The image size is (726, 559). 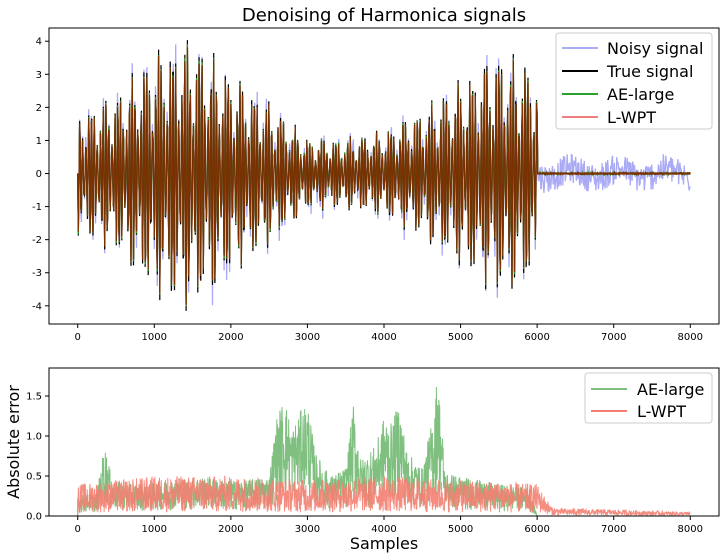 I want to click on top-legend-box, so click(x=634, y=81).